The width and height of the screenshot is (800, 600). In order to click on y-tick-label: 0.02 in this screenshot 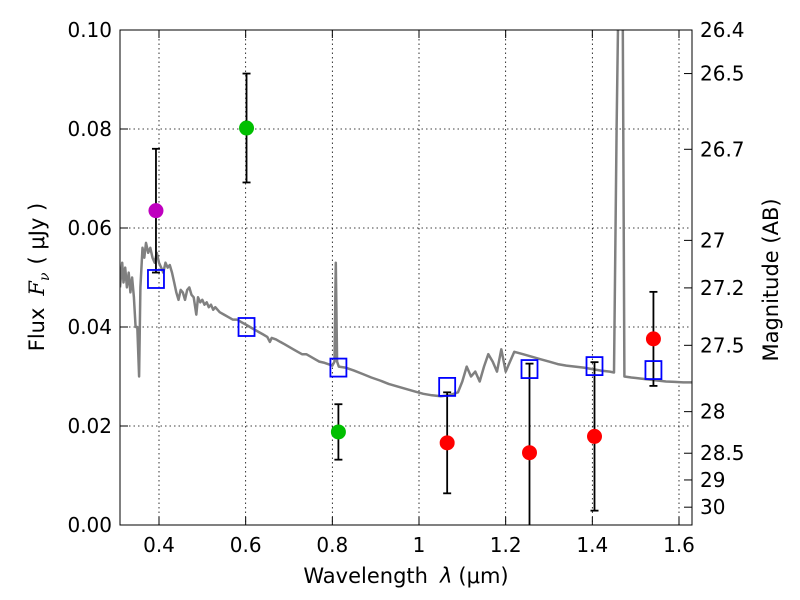, I will do `click(89, 426)`.